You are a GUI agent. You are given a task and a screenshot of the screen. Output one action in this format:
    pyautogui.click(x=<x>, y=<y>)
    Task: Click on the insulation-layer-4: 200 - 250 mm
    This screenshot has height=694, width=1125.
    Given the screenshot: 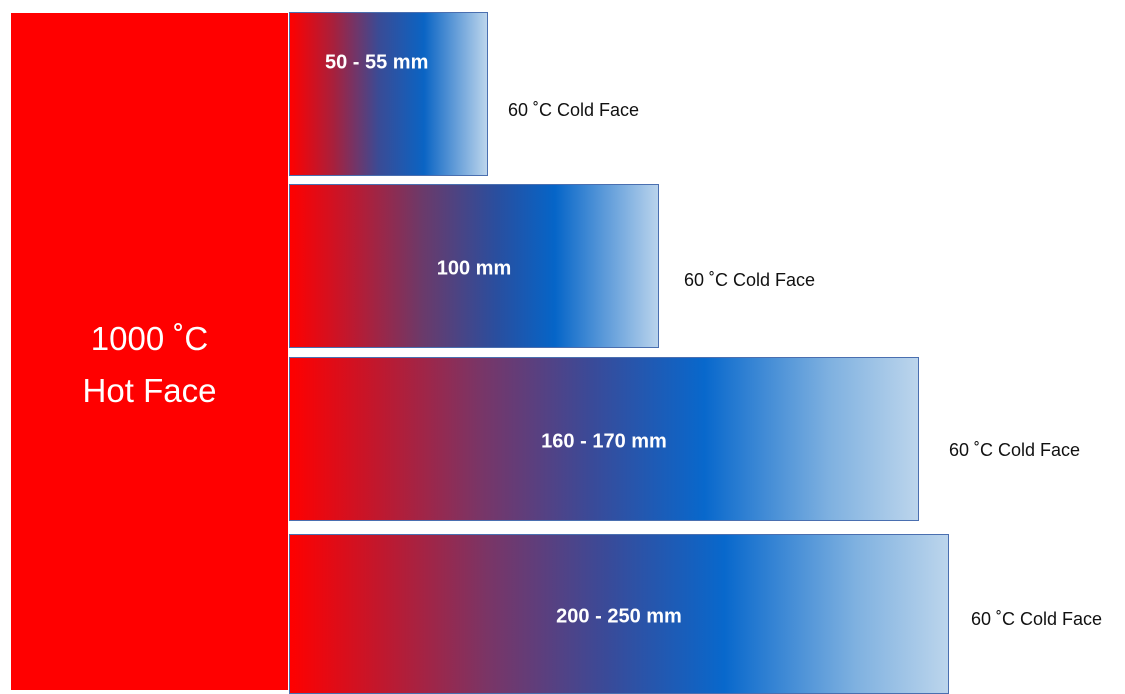 What is the action you would take?
    pyautogui.click(x=619, y=614)
    